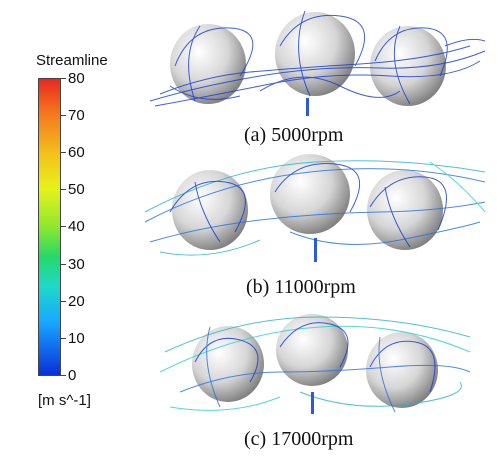 Image resolution: width=497 pixels, height=464 pixels. Describe the element at coordinates (76, 301) in the screenshot. I see `tick-label: 20` at that location.